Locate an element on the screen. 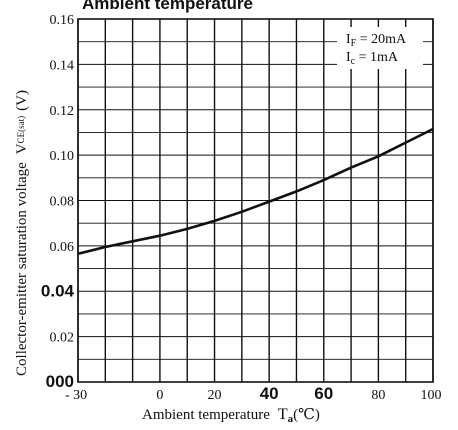  x-tick-label: 20 is located at coordinates (215, 395).